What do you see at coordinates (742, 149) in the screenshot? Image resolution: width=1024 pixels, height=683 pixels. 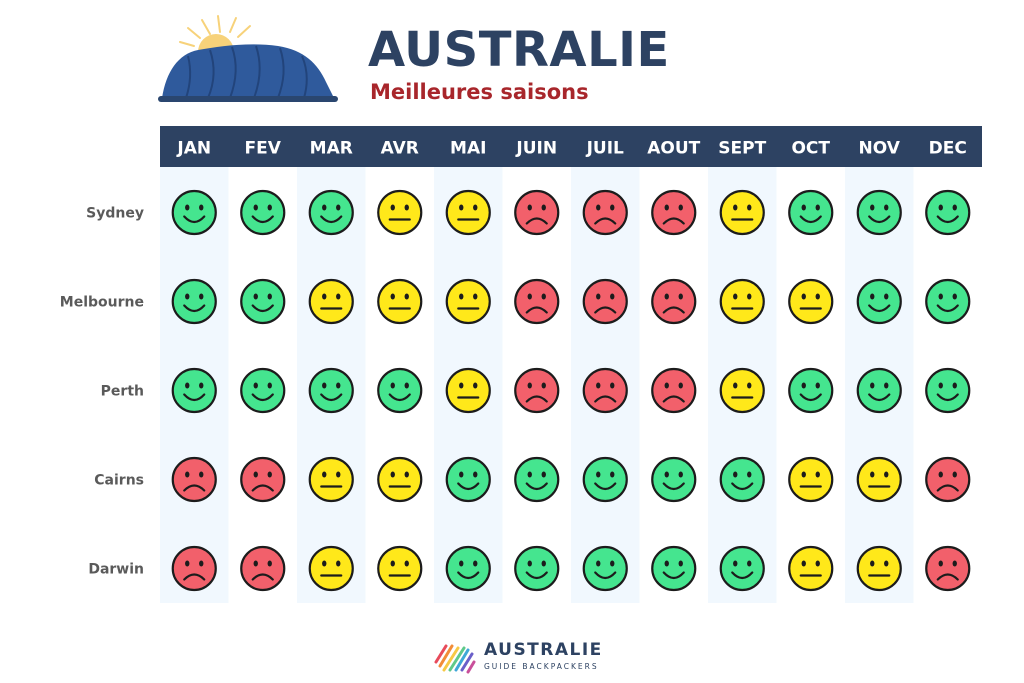 I see `month-label: SEPT` at bounding box center [742, 149].